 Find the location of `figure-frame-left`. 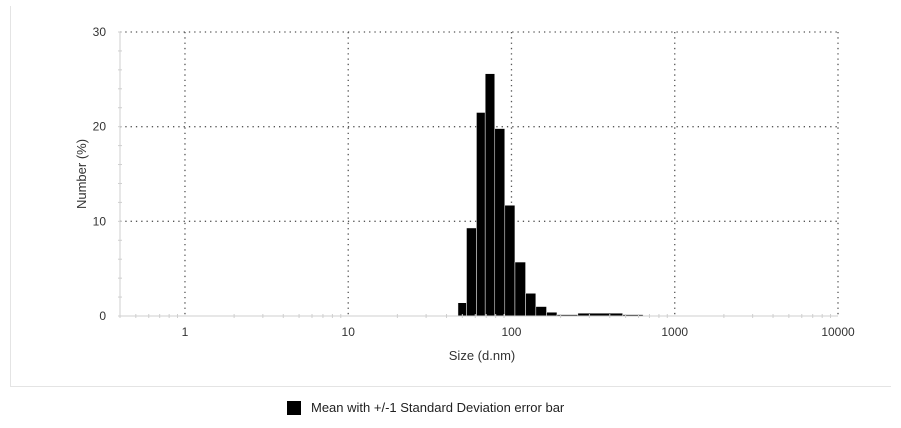

figure-frame-left is located at coordinates (10, 196).